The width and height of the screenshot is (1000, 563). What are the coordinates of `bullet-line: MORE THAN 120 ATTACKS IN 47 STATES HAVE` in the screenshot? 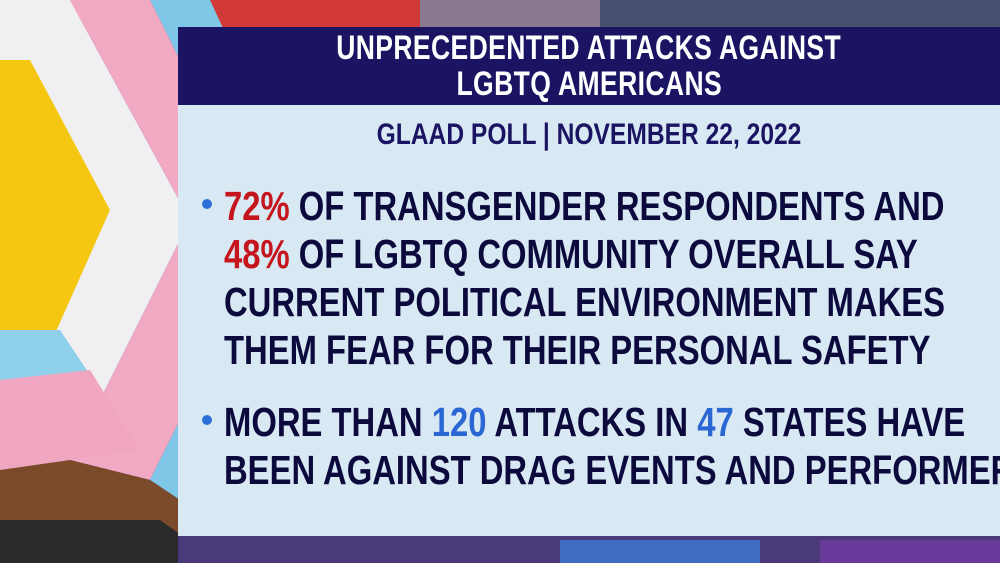 It's located at (594, 422).